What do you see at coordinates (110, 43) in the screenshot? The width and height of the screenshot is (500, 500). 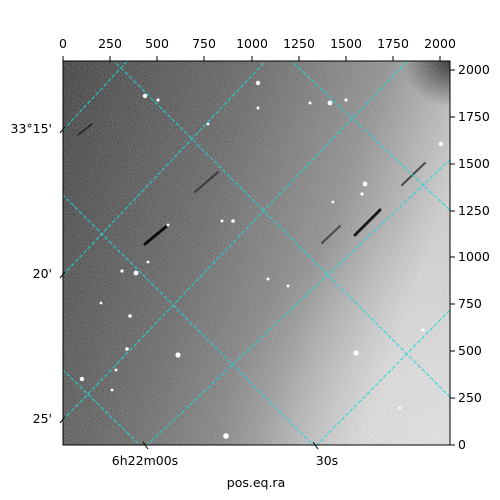 I see `top-tick-label: 250` at bounding box center [110, 43].